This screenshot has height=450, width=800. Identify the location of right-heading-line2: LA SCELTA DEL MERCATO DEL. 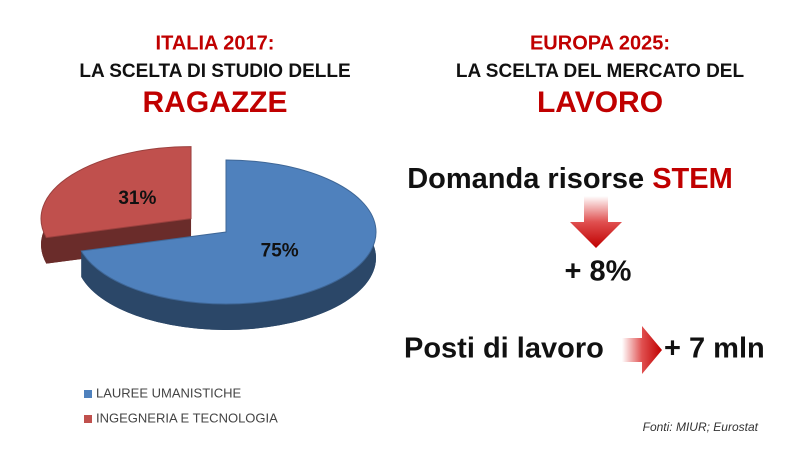
(600, 71).